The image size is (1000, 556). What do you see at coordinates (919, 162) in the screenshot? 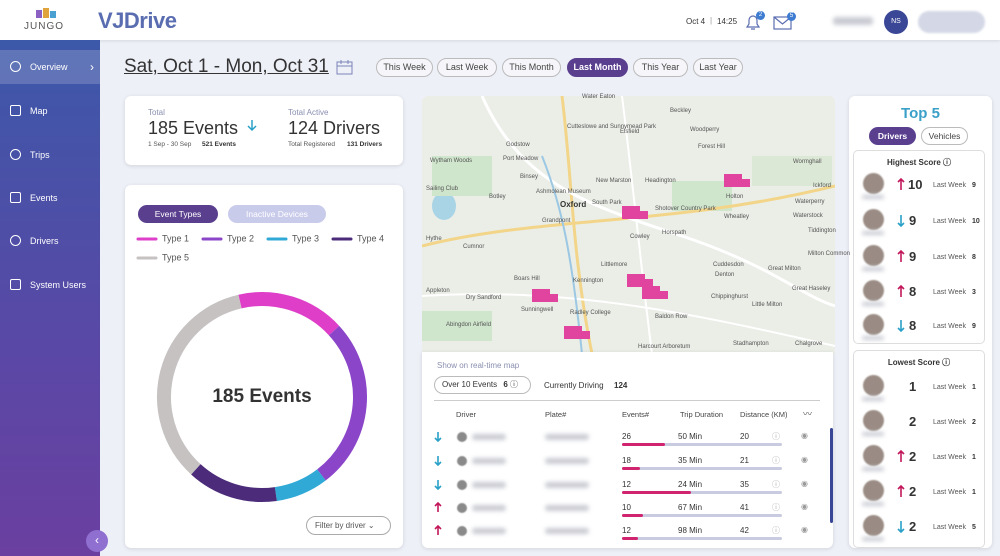
I see `highest-title: Highest Score ⓘ` at bounding box center [919, 162].